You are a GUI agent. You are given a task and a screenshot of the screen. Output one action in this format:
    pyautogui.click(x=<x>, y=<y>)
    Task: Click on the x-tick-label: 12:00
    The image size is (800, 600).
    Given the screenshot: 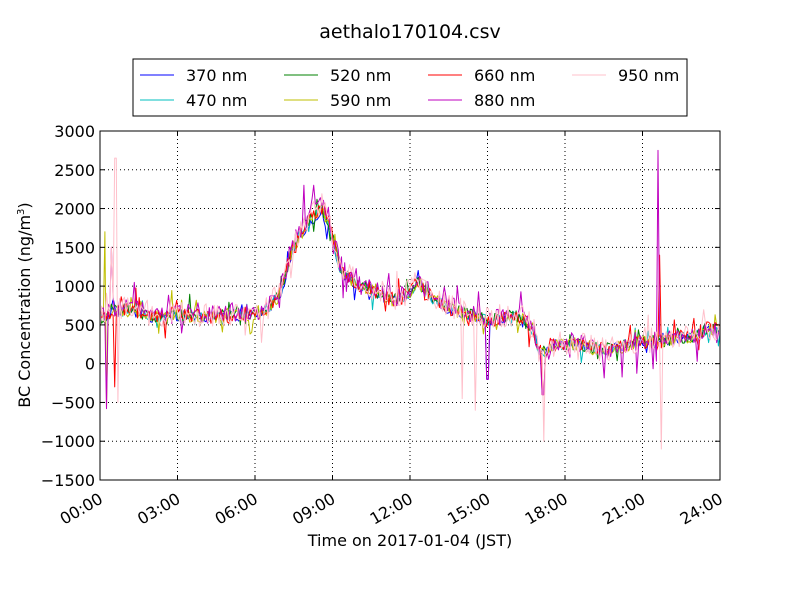 What is the action you would take?
    pyautogui.click(x=391, y=509)
    